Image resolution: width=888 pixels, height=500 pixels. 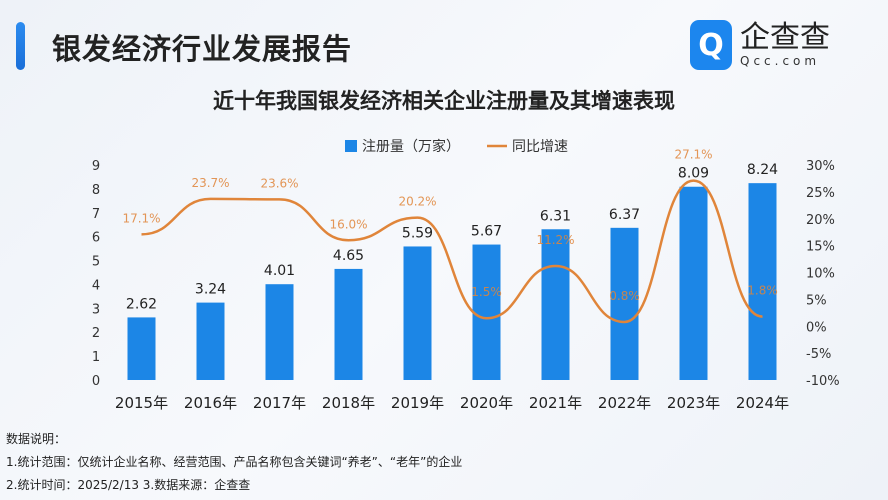 I want to click on right-axis-tick: 10%, so click(x=820, y=274).